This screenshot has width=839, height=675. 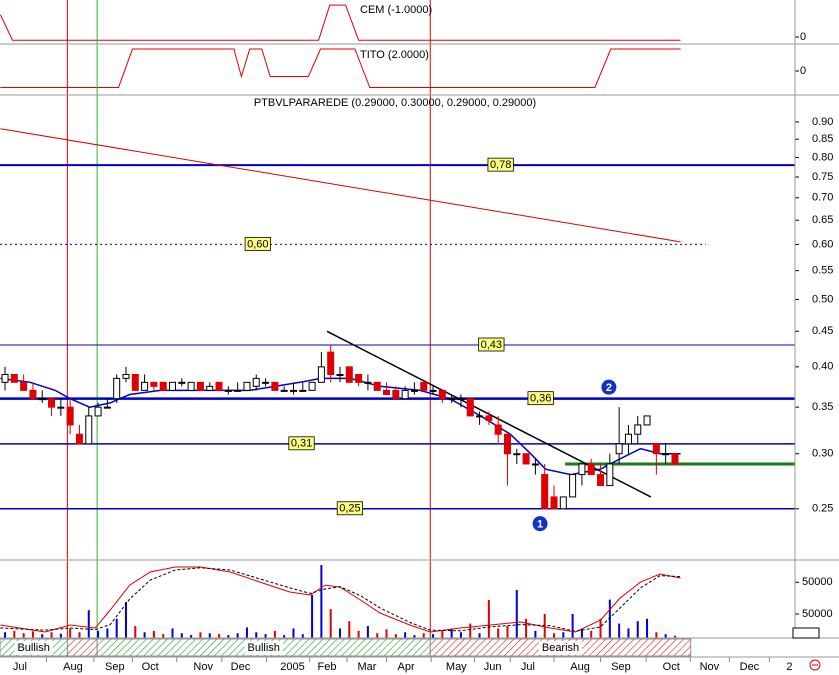 What do you see at coordinates (396, 10) in the screenshot?
I see `panel-title: CEM (-1.0000)` at bounding box center [396, 10].